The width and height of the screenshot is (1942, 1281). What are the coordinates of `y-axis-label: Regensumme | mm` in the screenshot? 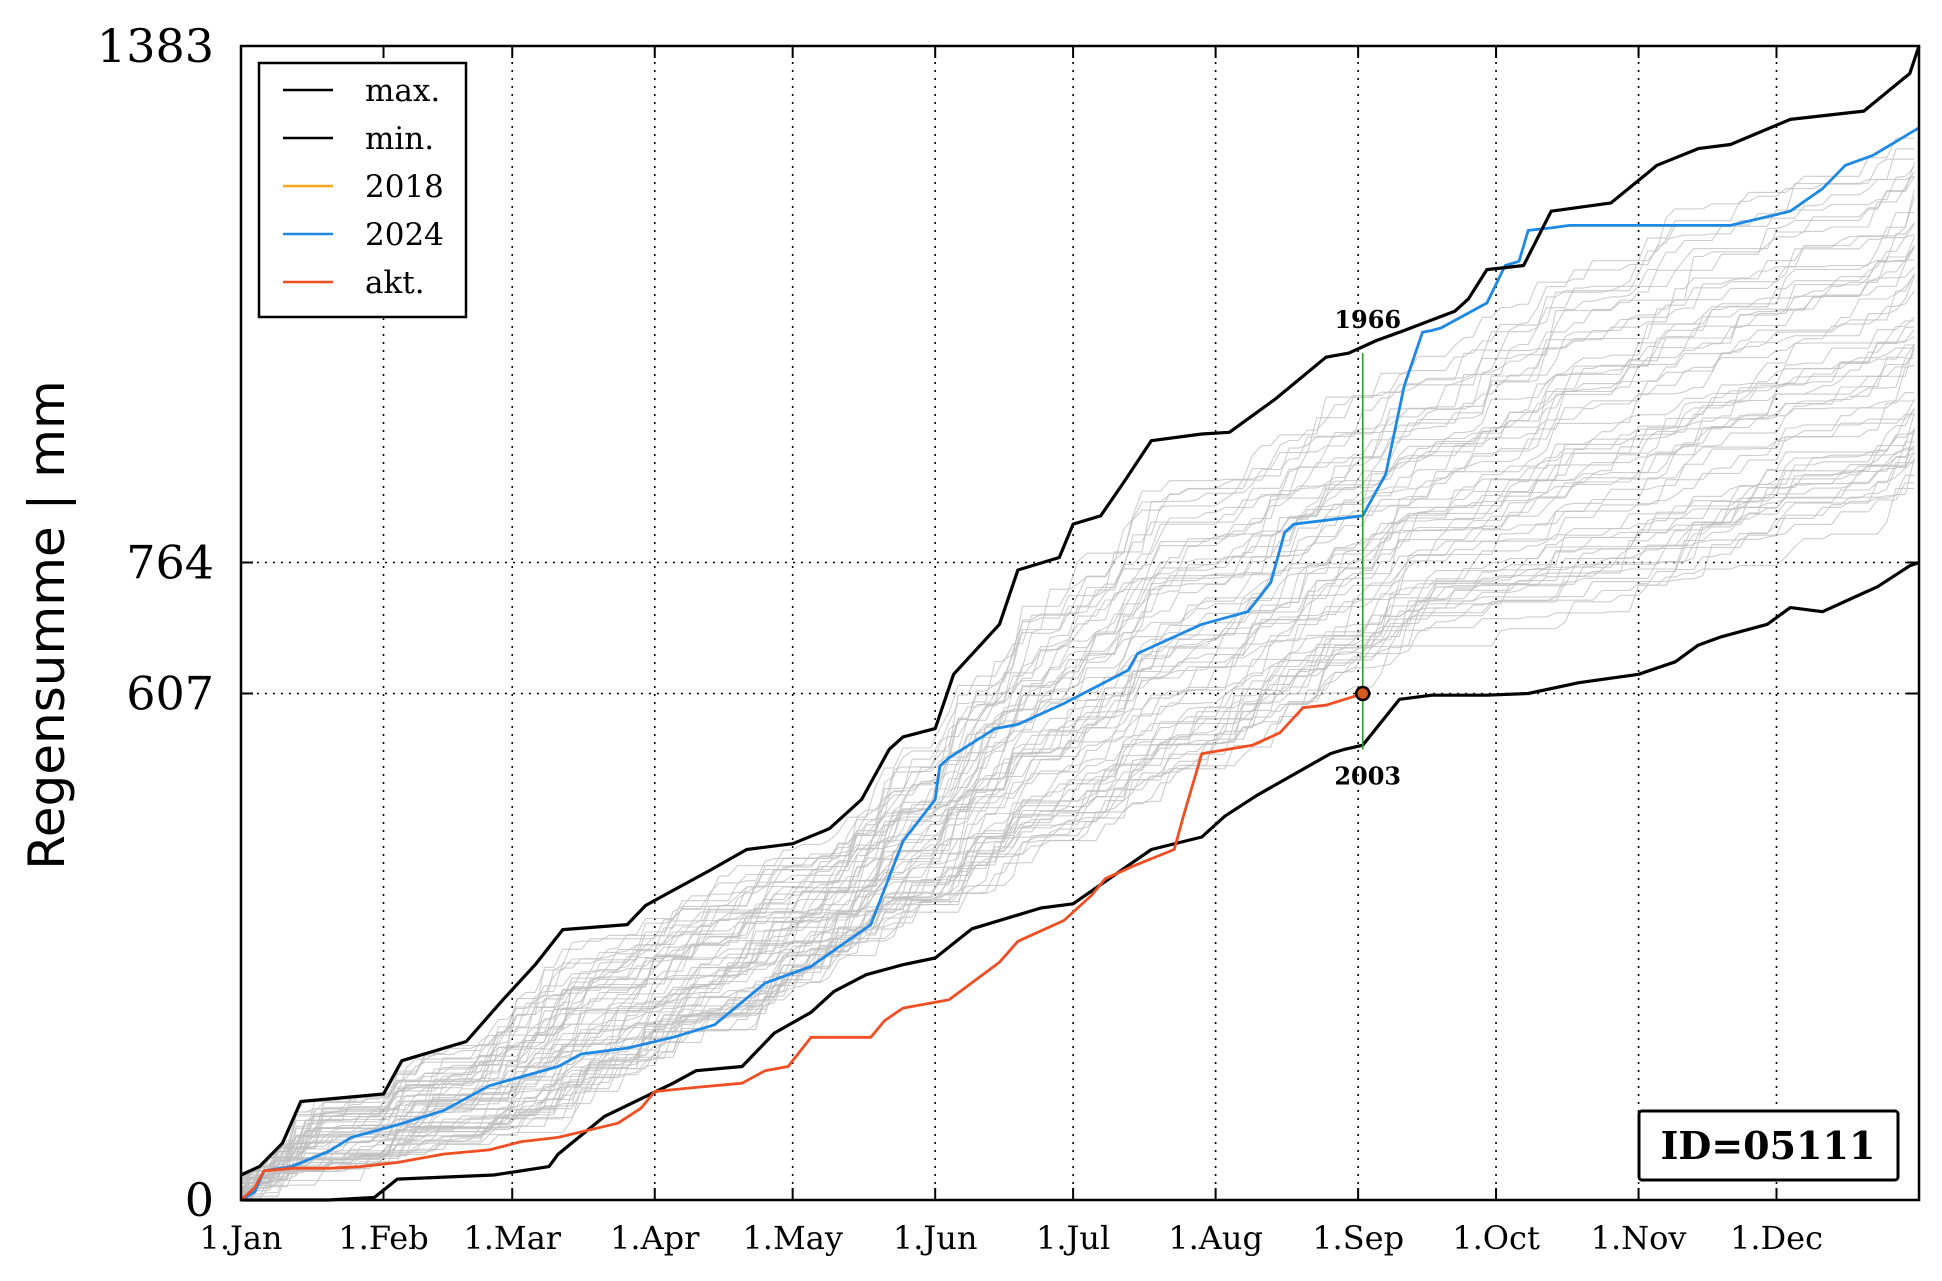 It's located at (47, 624).